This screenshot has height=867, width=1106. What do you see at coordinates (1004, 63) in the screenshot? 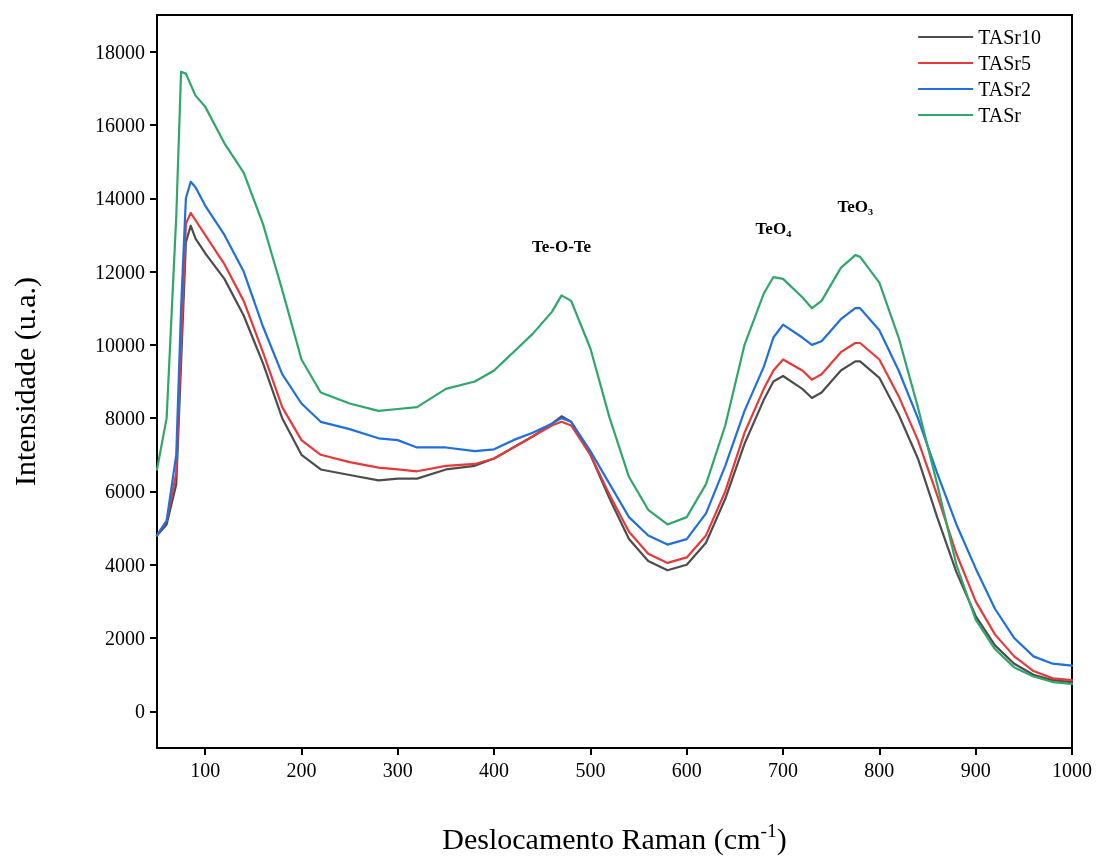
I see `legend-label: TASr5` at bounding box center [1004, 63].